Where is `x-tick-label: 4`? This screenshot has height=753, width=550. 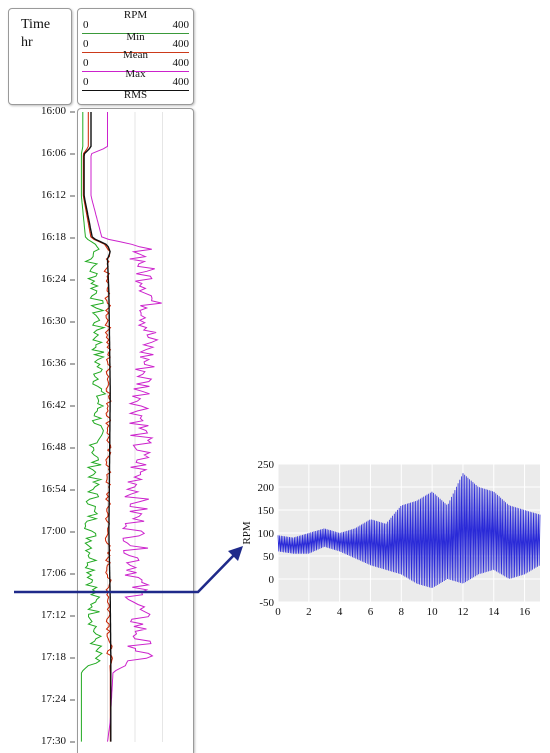 x-tick-label: 4 is located at coordinates (340, 612).